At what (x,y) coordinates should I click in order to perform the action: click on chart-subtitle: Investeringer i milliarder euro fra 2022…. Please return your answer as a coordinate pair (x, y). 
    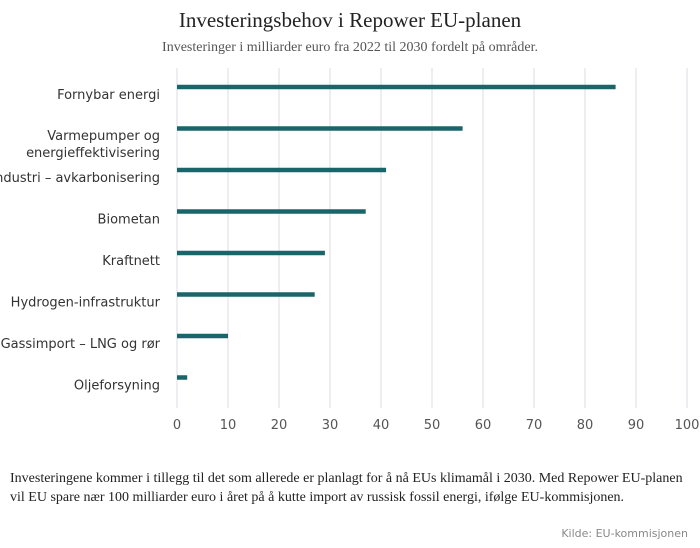
    Looking at the image, I should click on (350, 47).